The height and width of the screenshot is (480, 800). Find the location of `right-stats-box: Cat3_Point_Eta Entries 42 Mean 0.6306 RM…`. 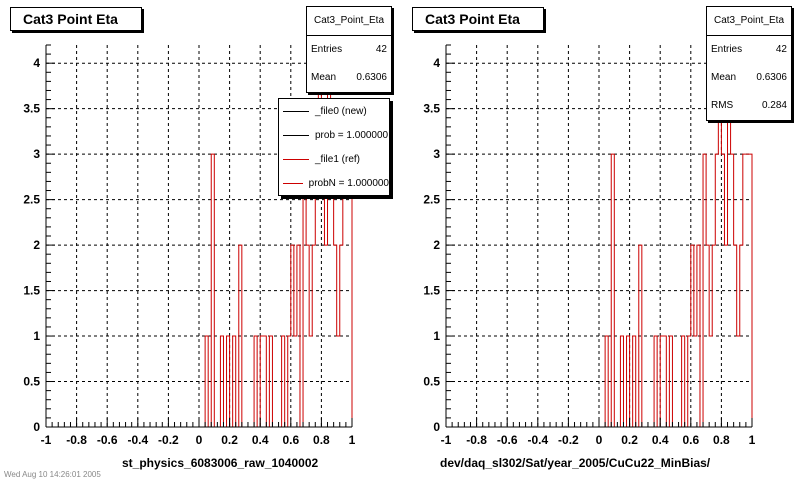

right-stats-box: Cat3_Point_Eta Entries 42 Mean 0.6306 RM… is located at coordinates (749, 63).